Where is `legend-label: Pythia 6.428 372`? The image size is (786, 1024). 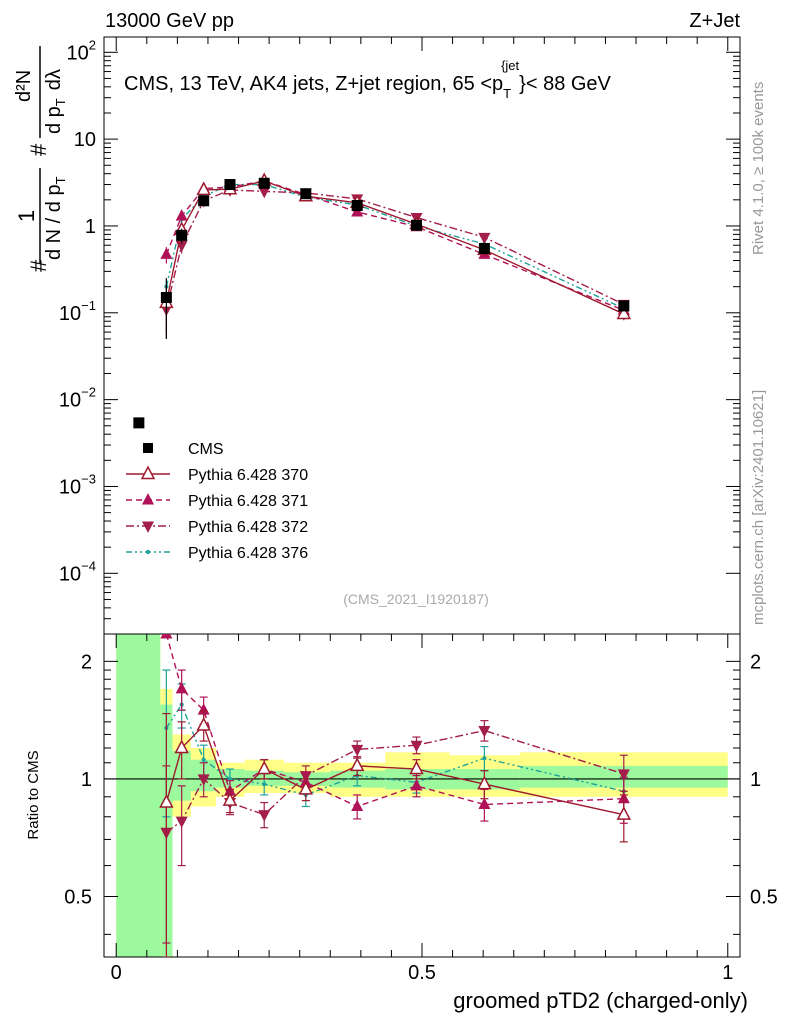 legend-label: Pythia 6.428 372 is located at coordinates (248, 527).